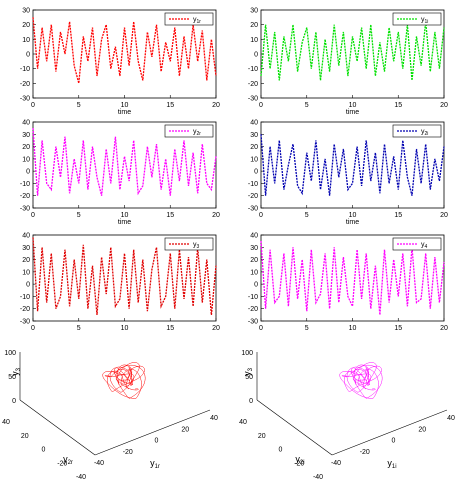  I want to click on phase-right-xlabel: y1i, so click(391, 464).